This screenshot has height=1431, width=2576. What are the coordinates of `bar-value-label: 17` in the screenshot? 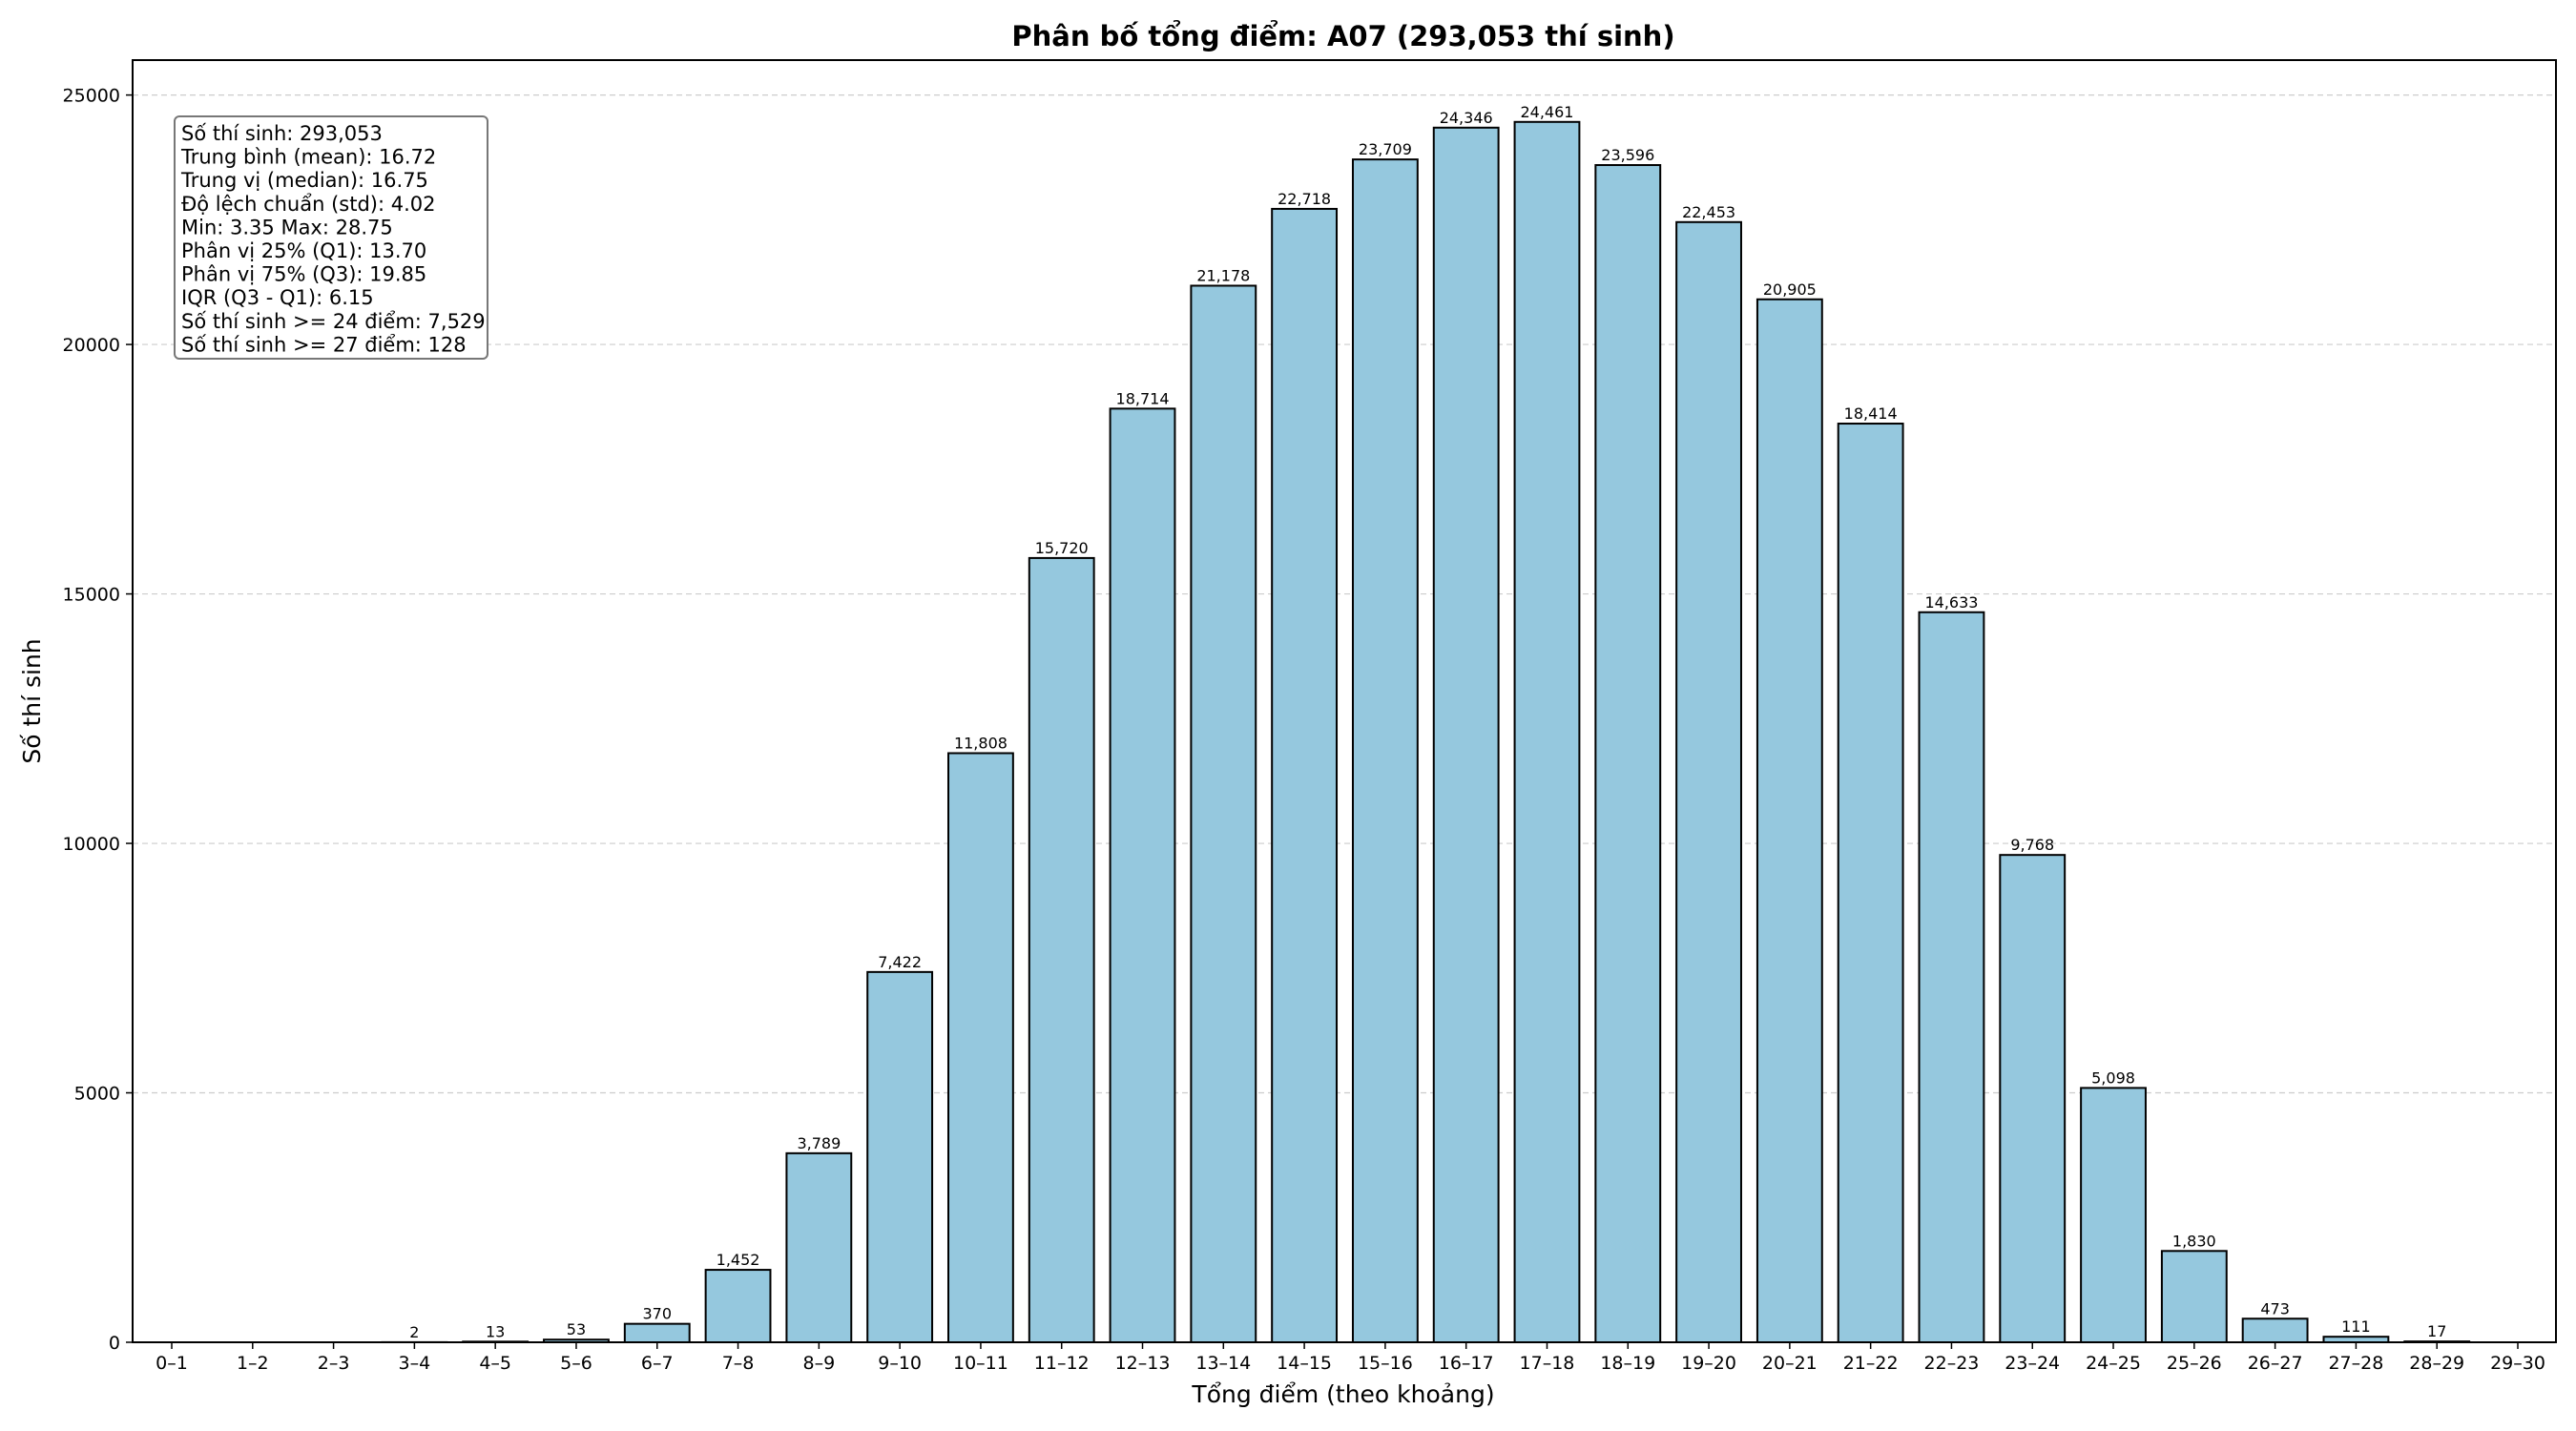 It's located at (2436, 1331).